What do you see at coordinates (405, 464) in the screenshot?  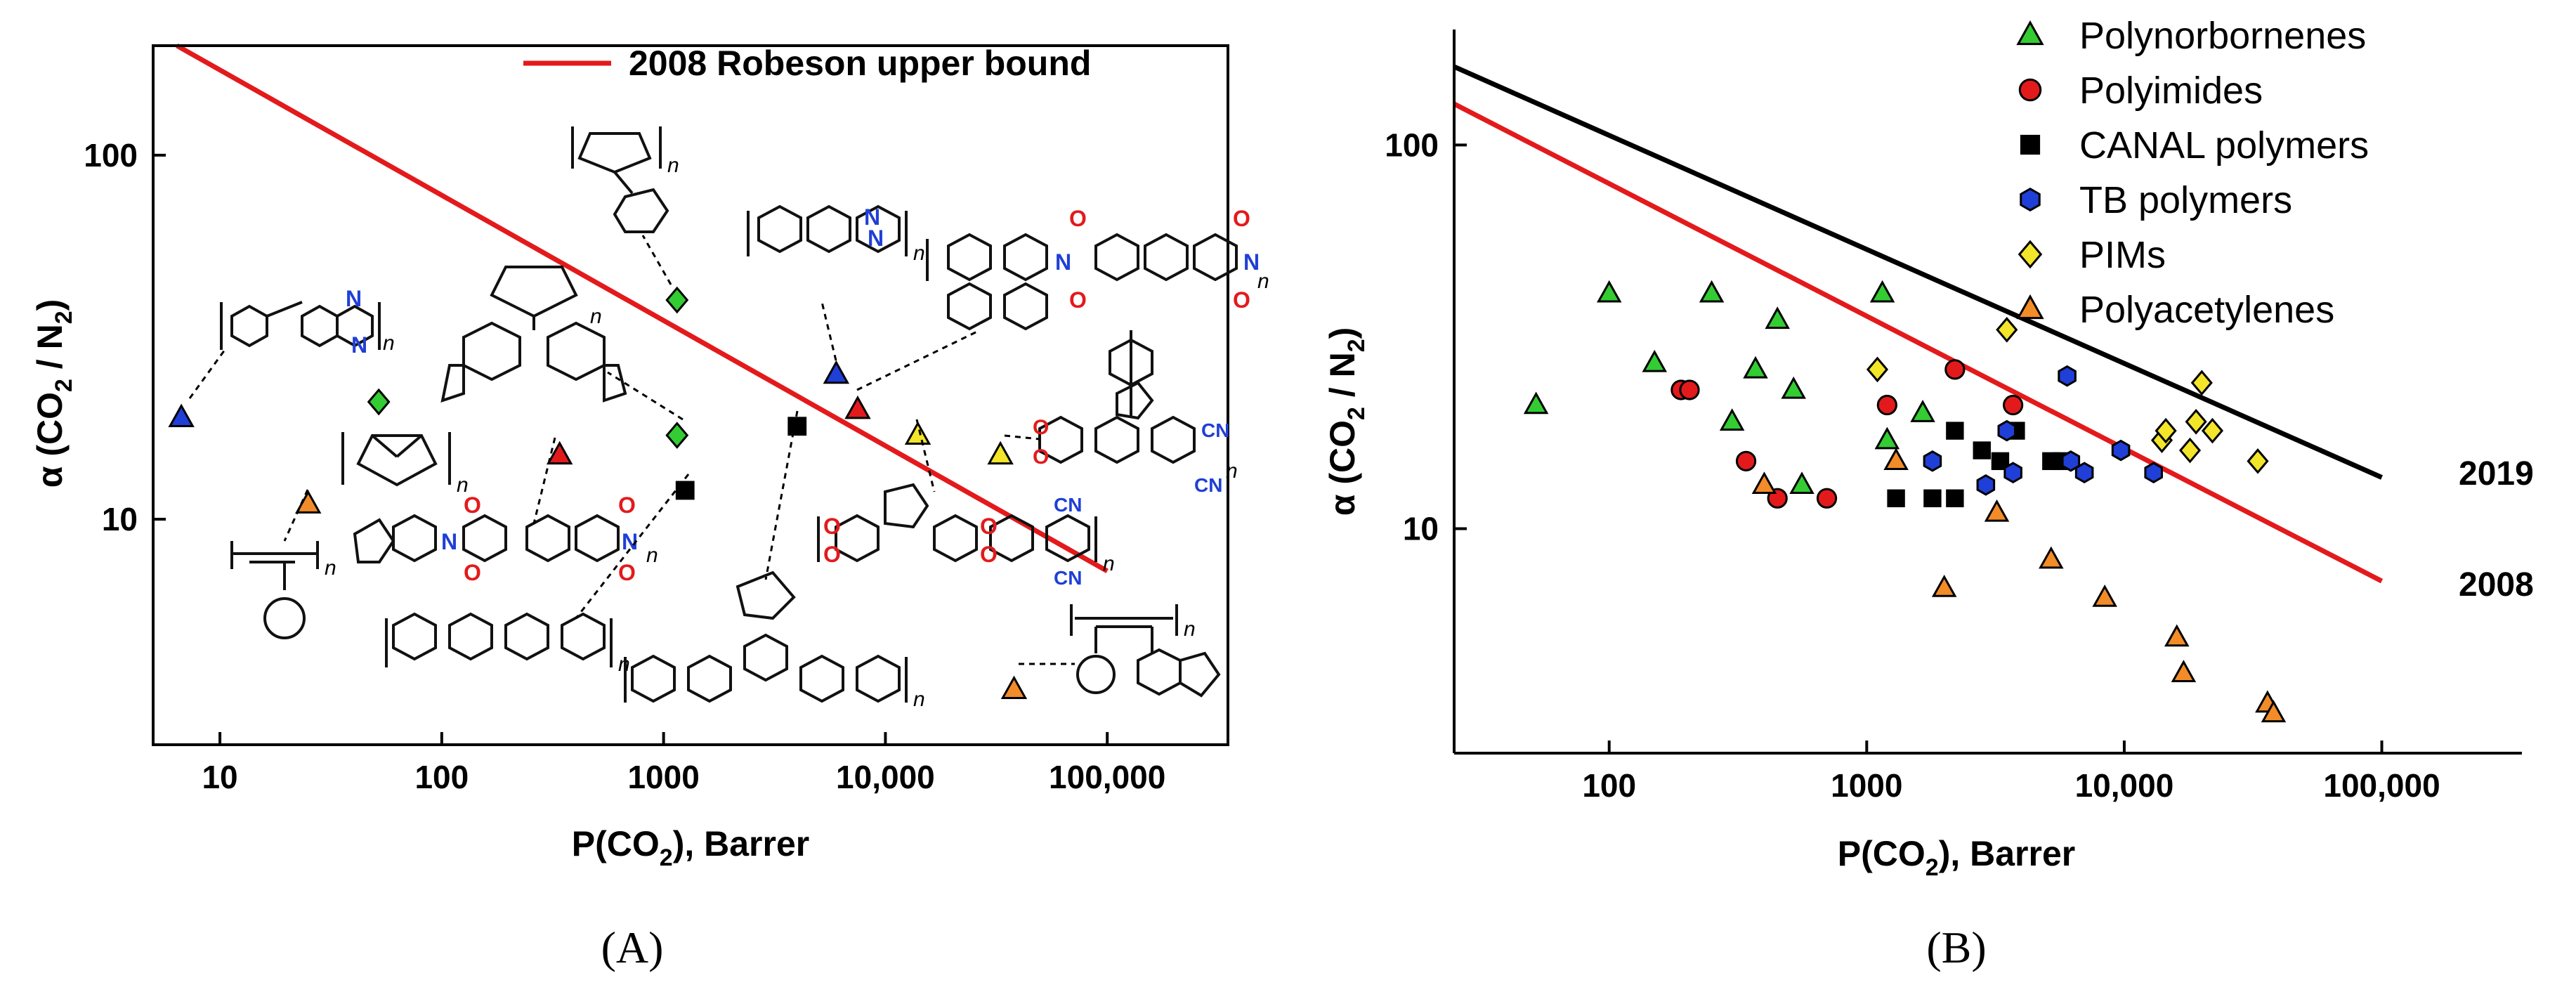 I see `structure-norbornene-small: n` at bounding box center [405, 464].